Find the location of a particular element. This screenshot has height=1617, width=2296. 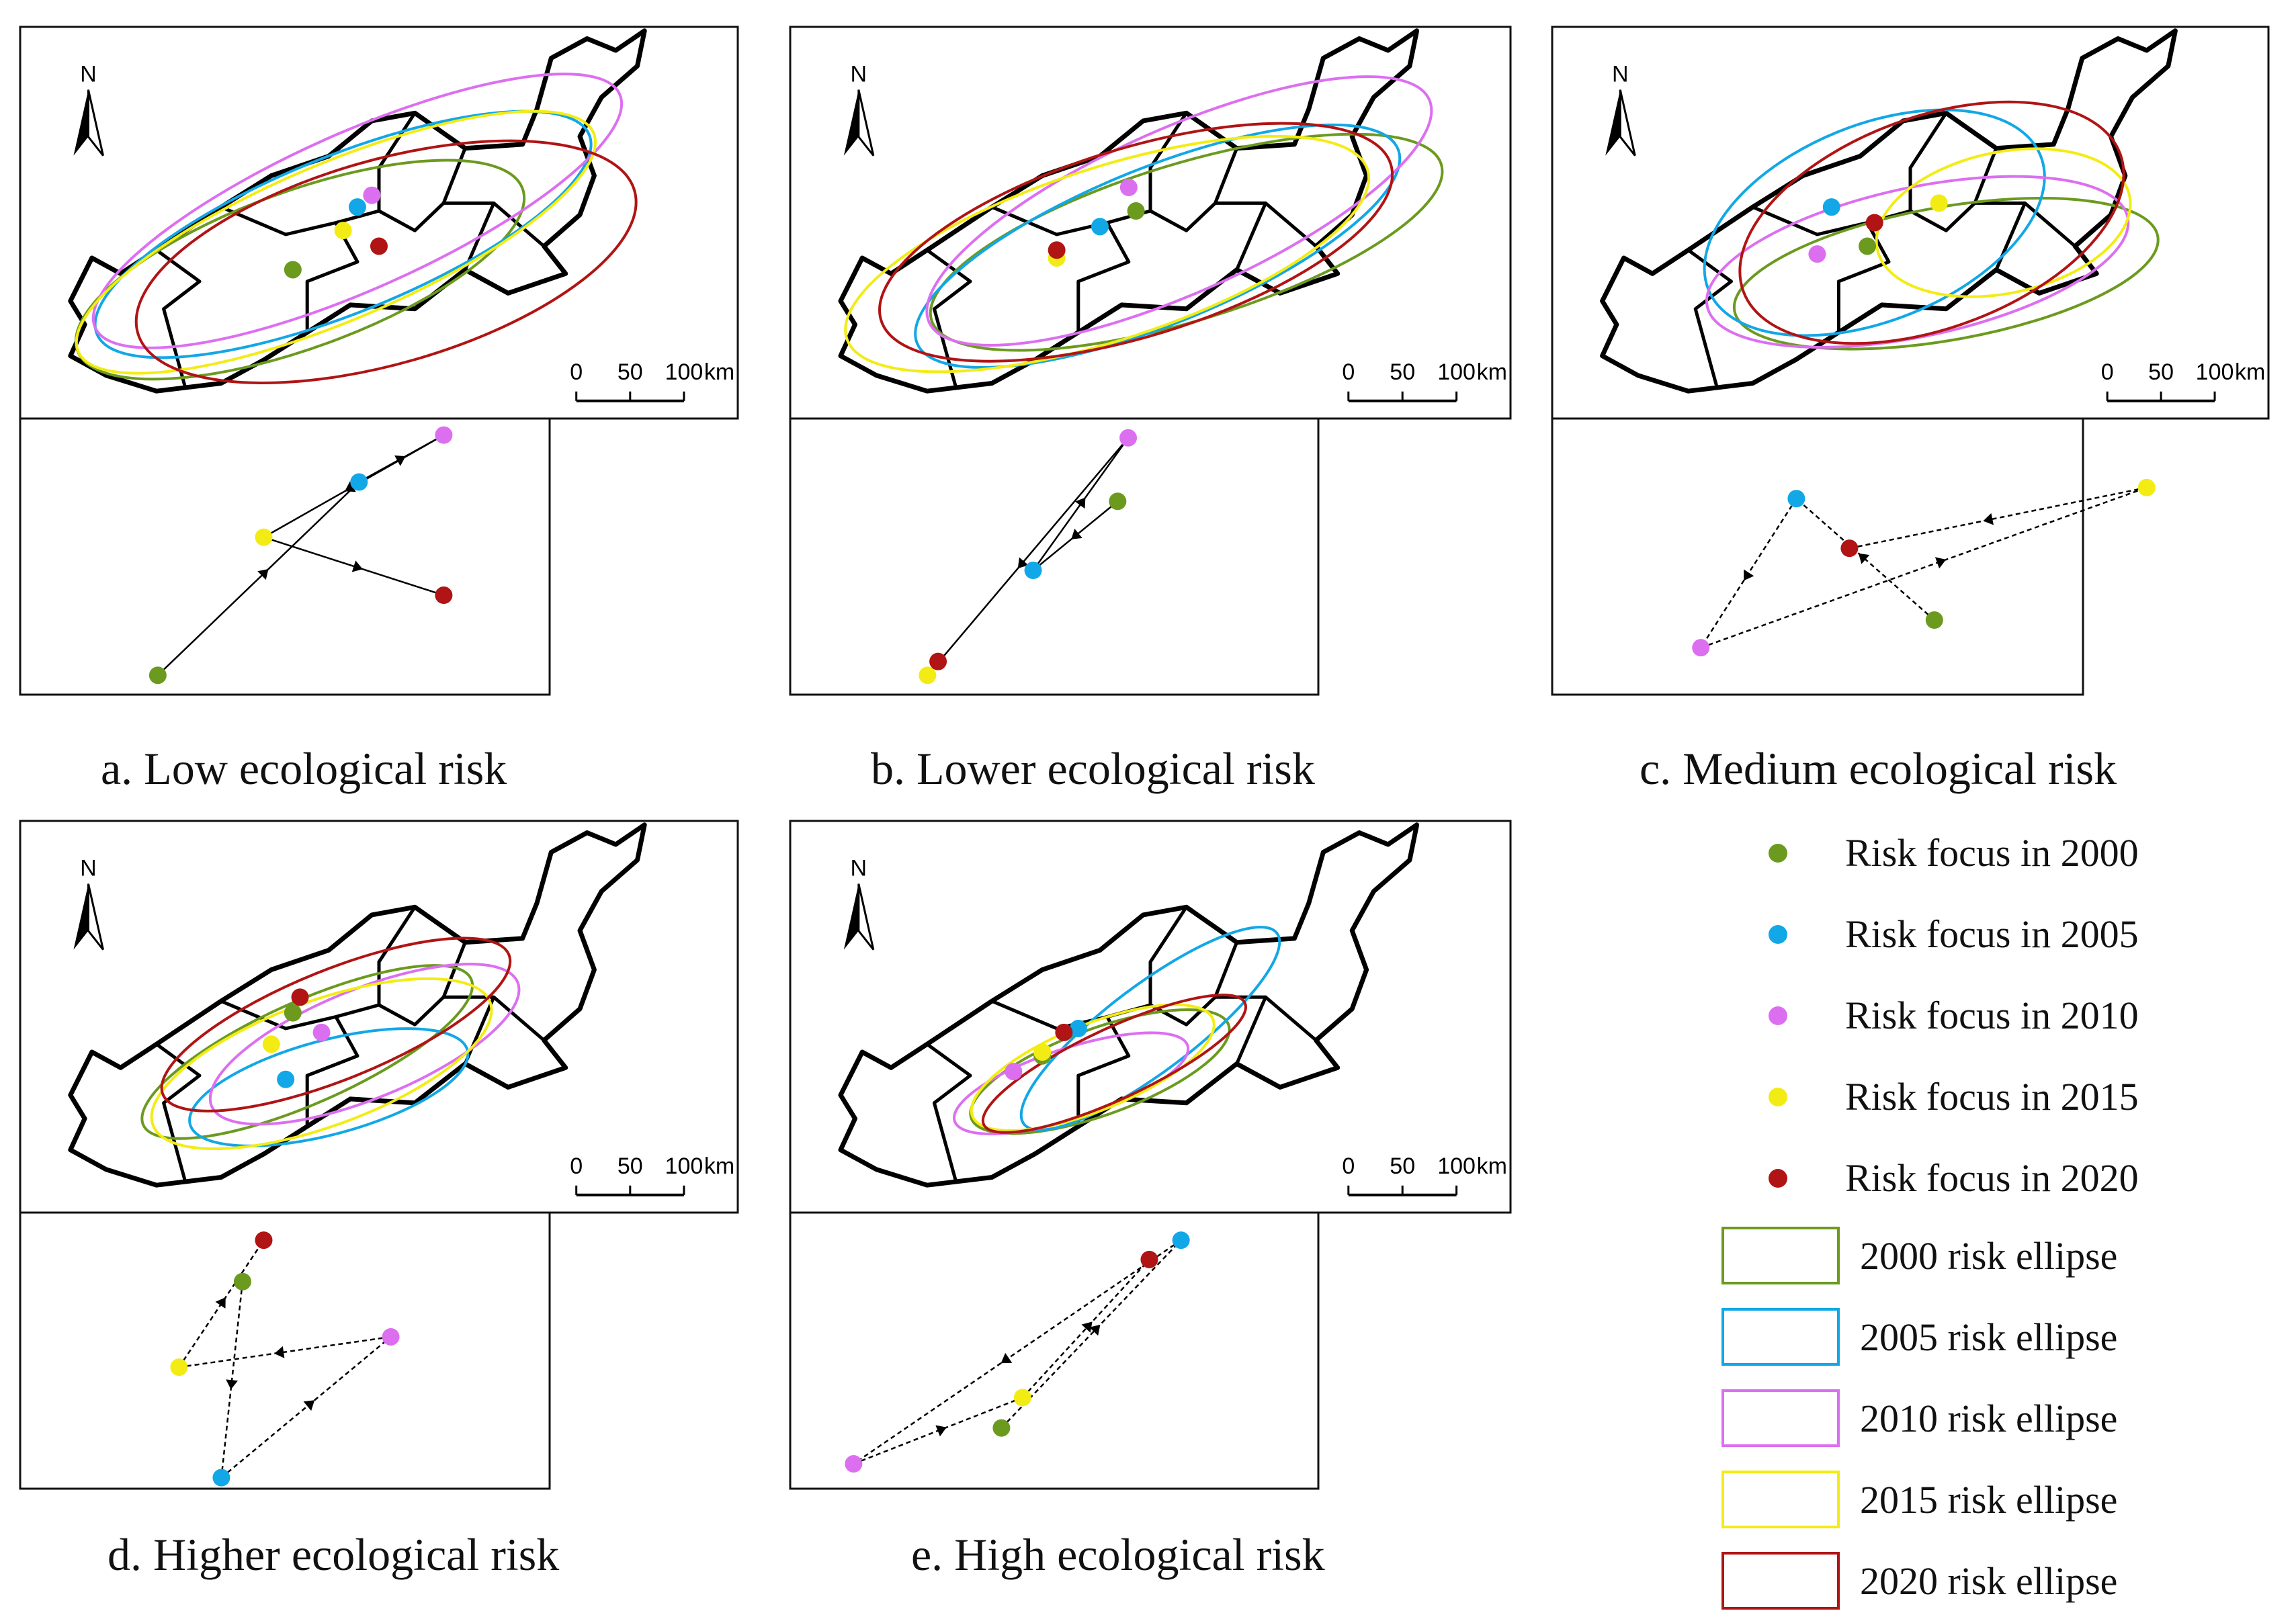

ellipse-2015-swatch is located at coordinates (1780, 1500).